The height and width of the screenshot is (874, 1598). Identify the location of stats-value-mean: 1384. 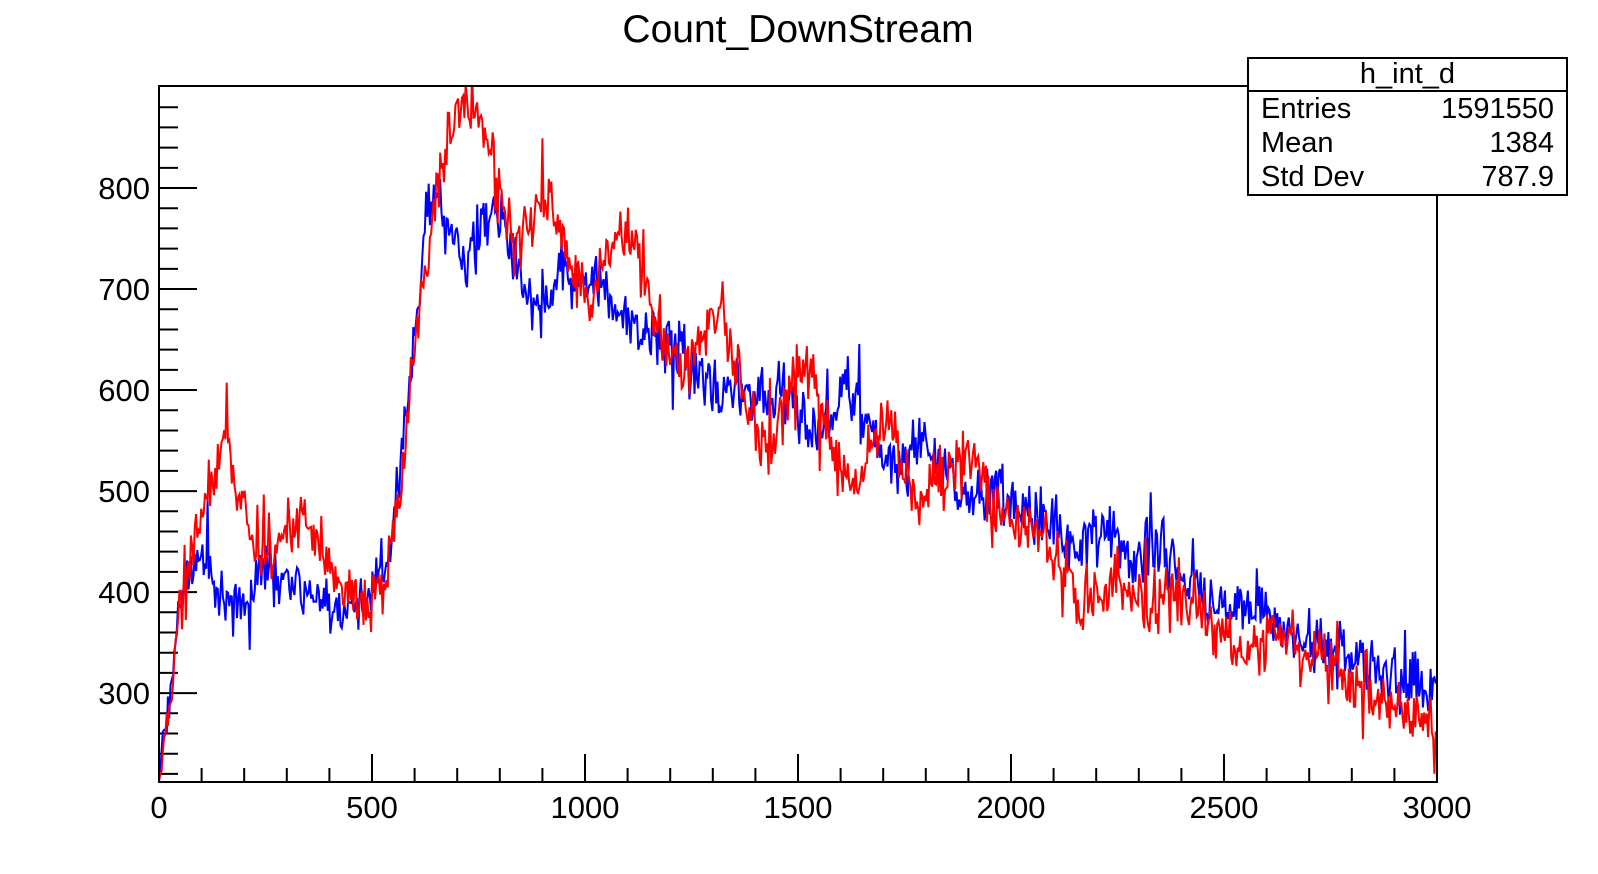
(1521, 142).